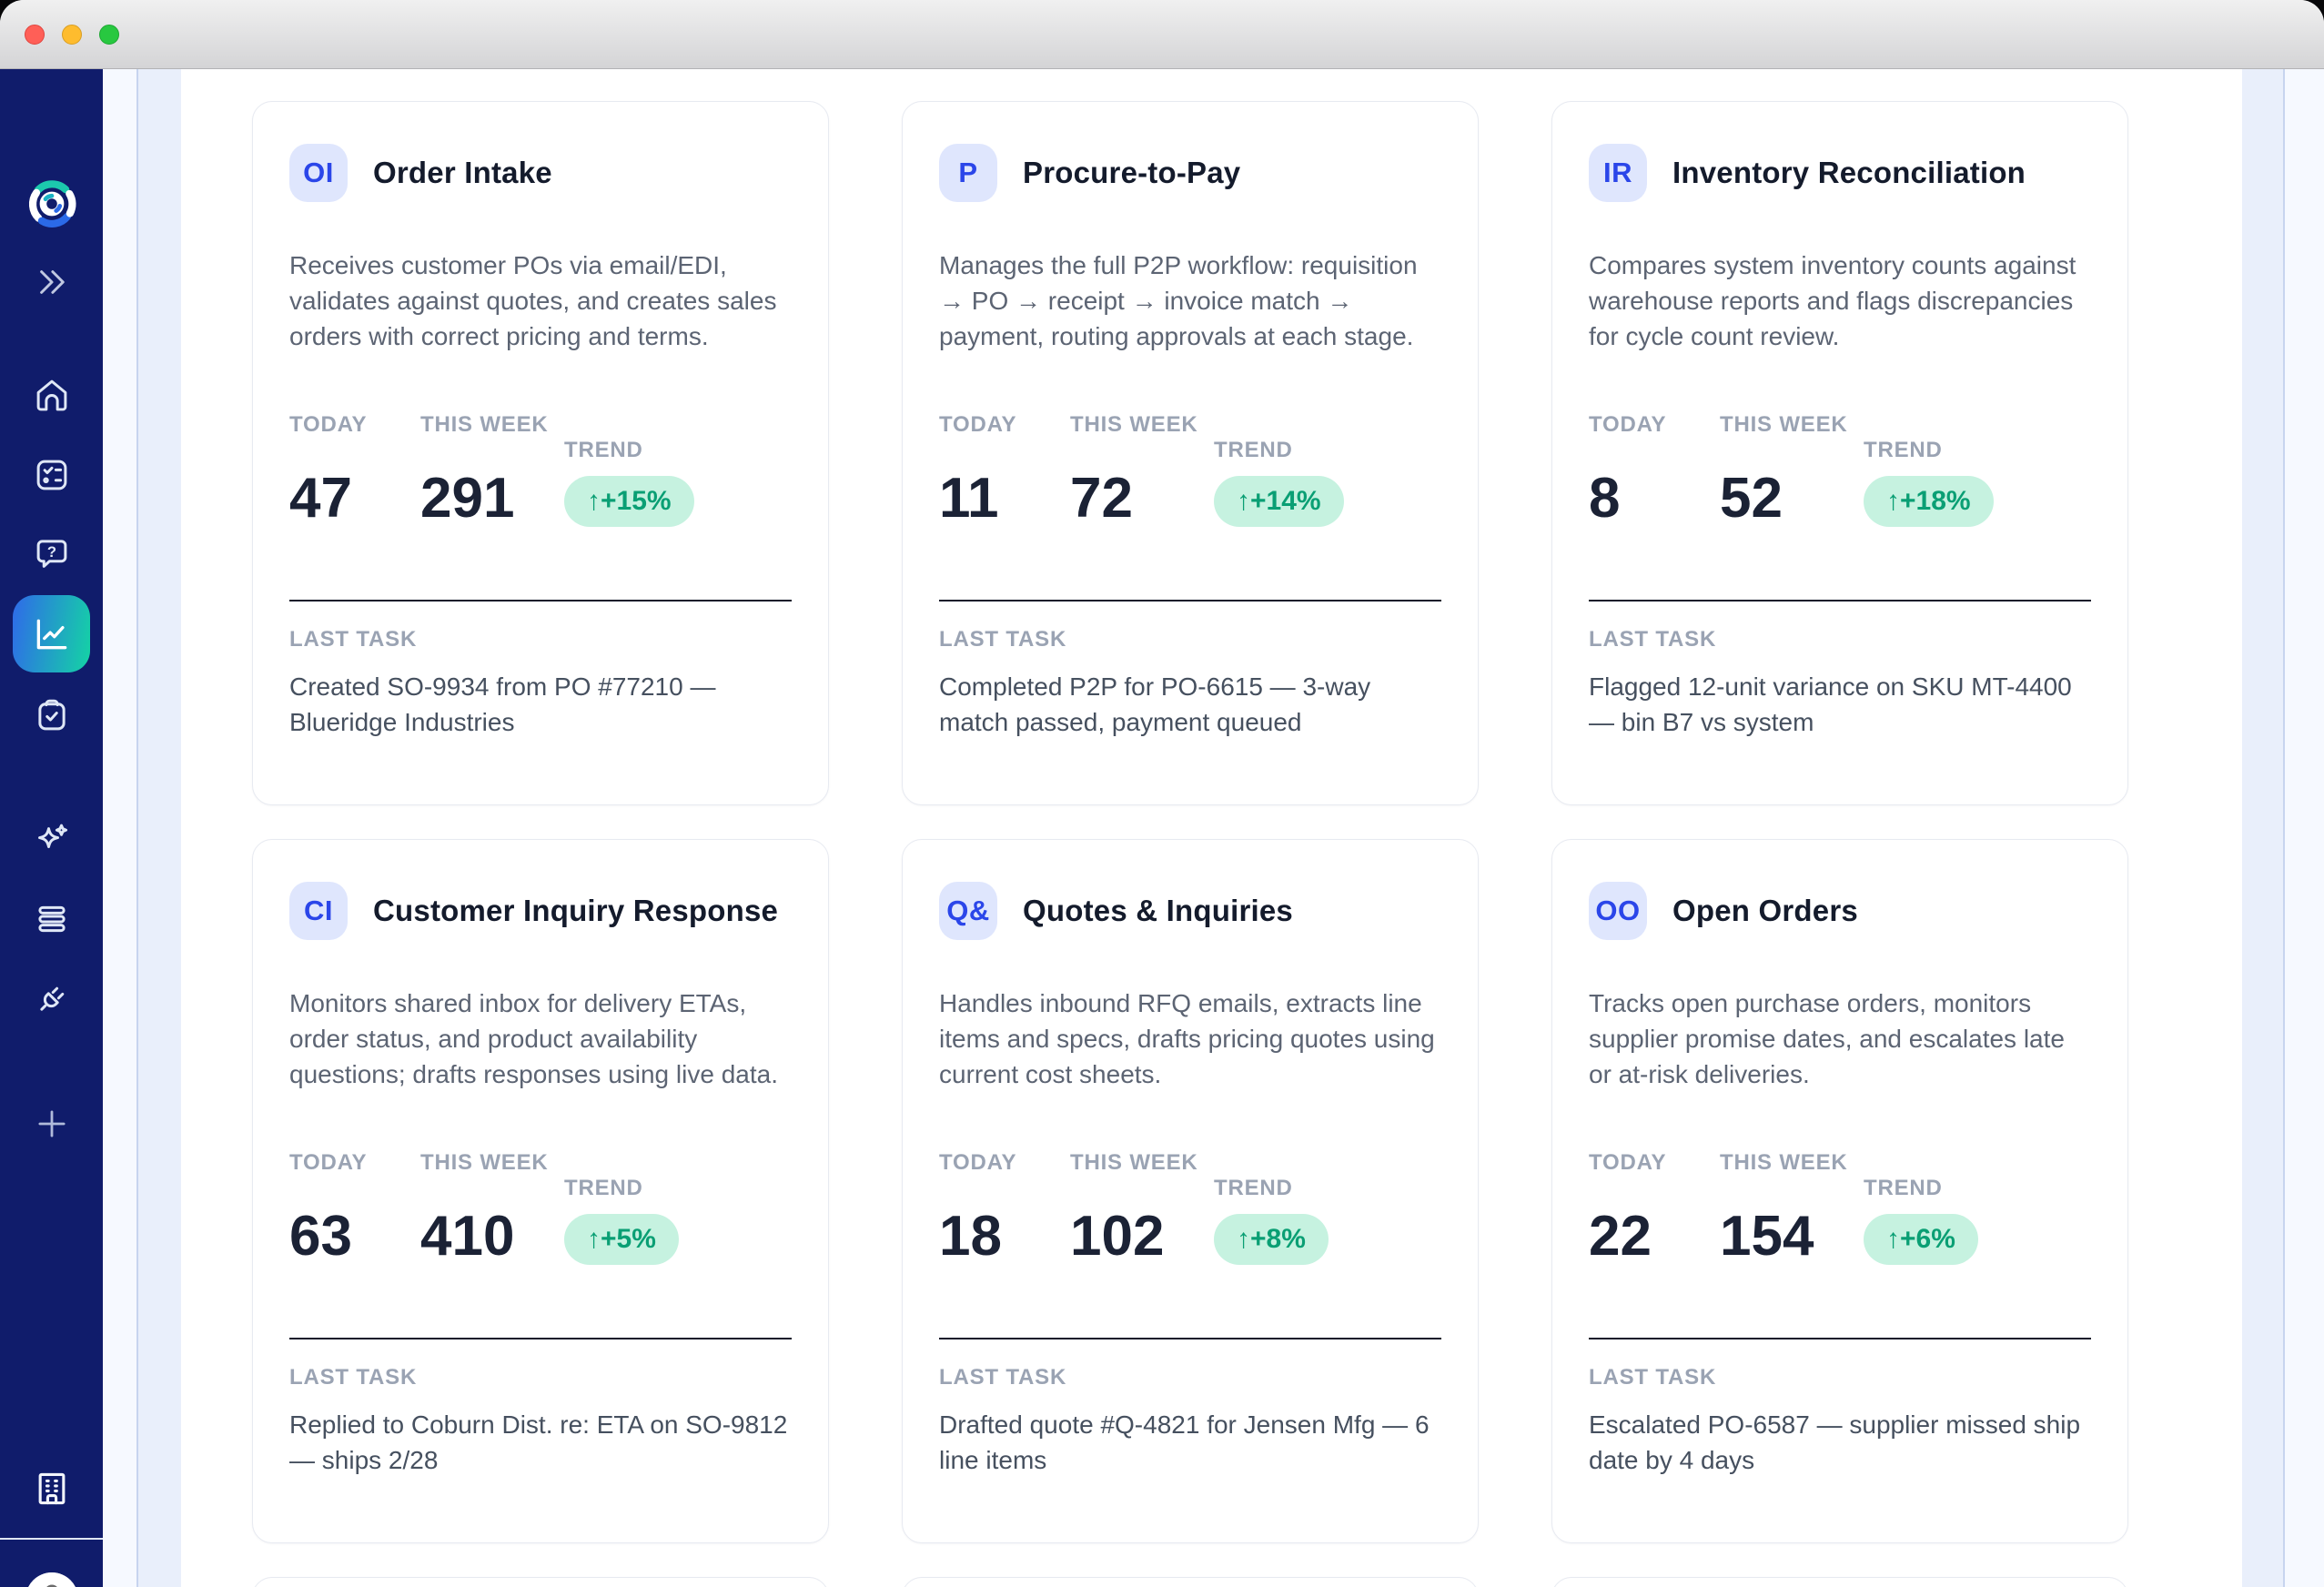 This screenshot has width=2324, height=1587. Describe the element at coordinates (1654, 1207) in the screenshot. I see `stat-today: TODAY 22` at that location.